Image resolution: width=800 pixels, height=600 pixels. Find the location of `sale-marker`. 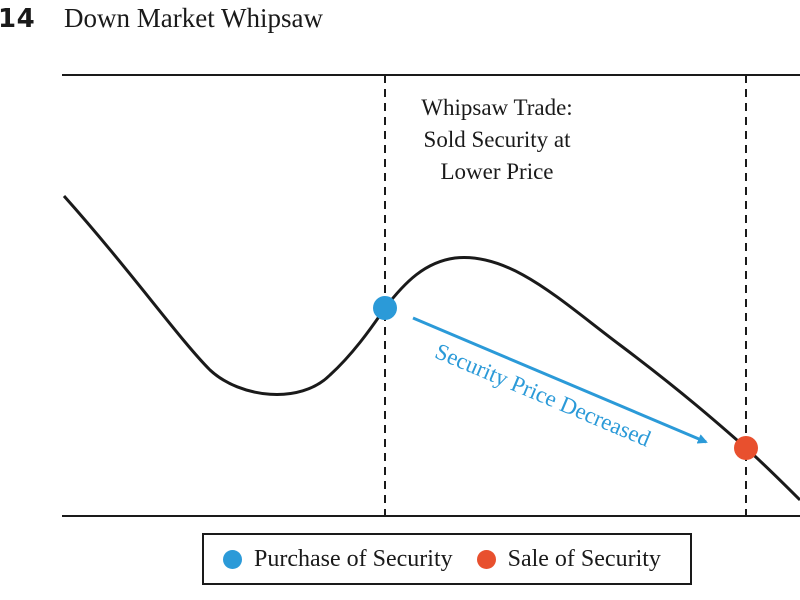

sale-marker is located at coordinates (746, 448).